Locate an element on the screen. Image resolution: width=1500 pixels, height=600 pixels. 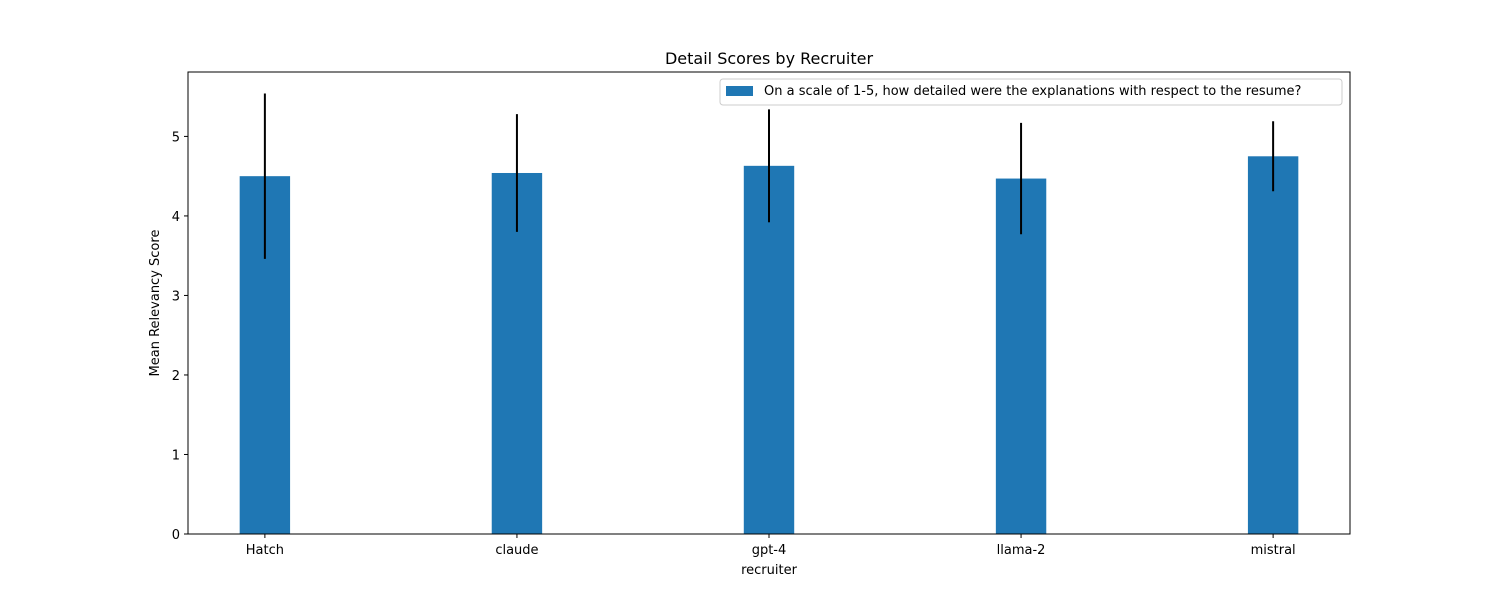
bar-mistral is located at coordinates (1273, 345).